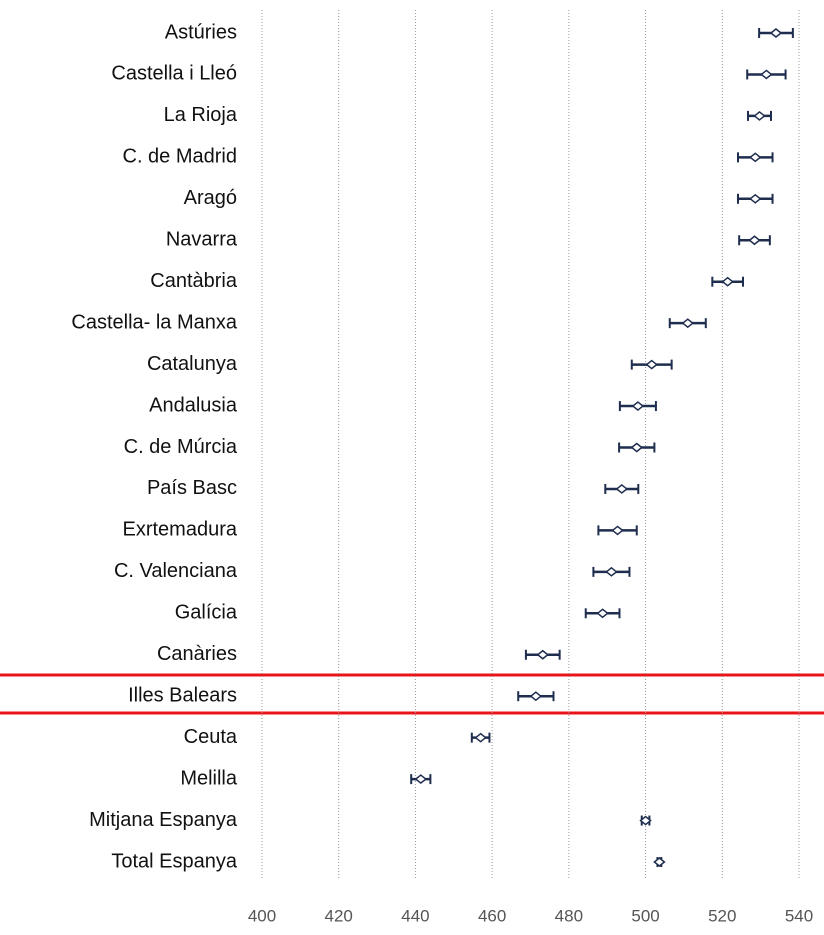 The width and height of the screenshot is (824, 935). I want to click on y-tick-label: País Basc, so click(192, 488).